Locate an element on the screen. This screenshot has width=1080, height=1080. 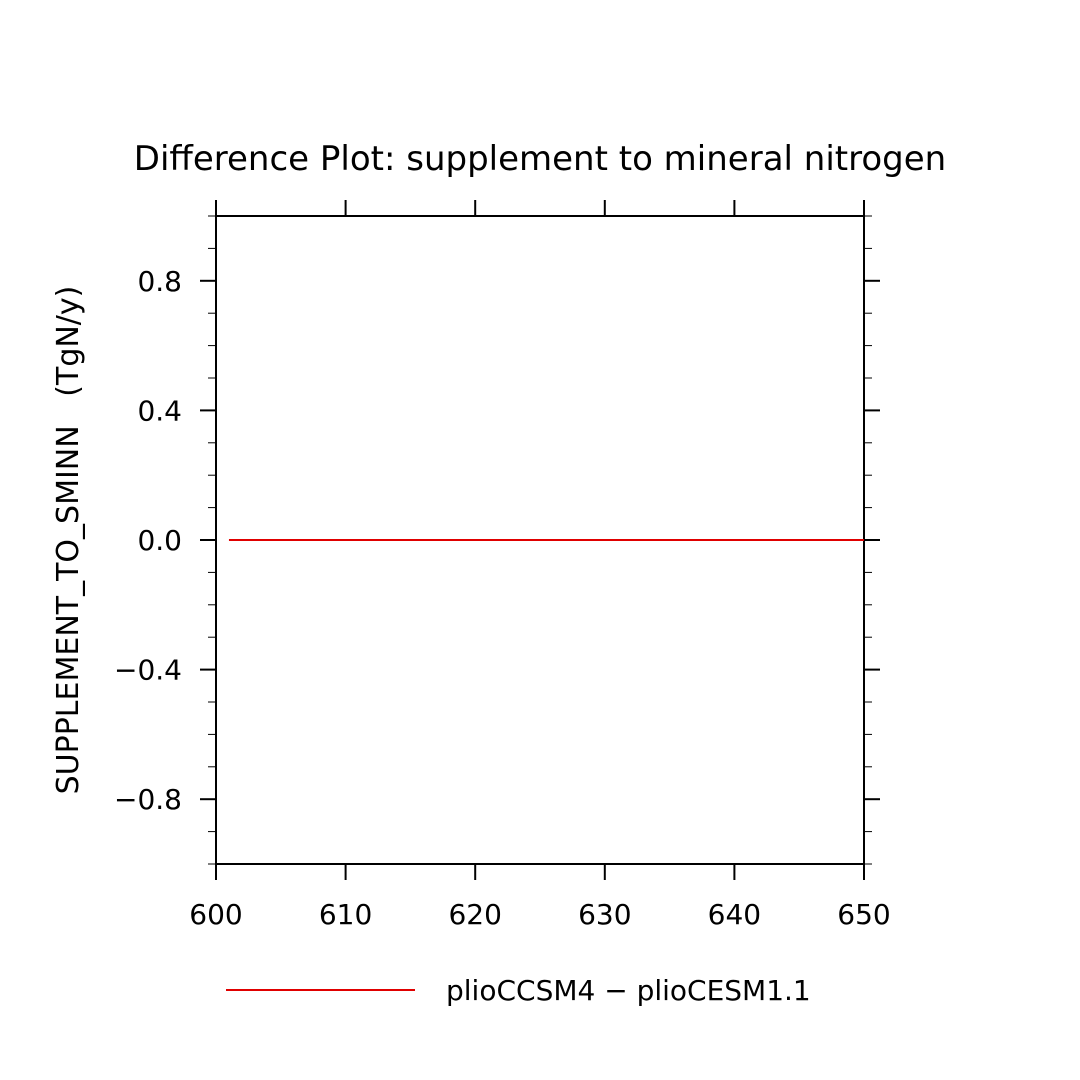
x-tick-label: 600 is located at coordinates (215, 914).